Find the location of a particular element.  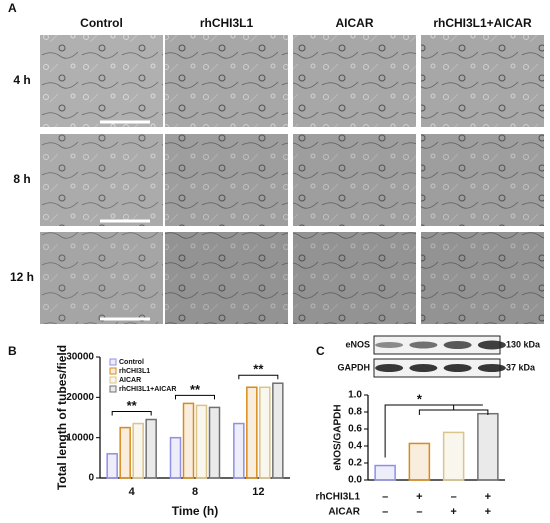

legend-label: AICAR is located at coordinates (130, 380).